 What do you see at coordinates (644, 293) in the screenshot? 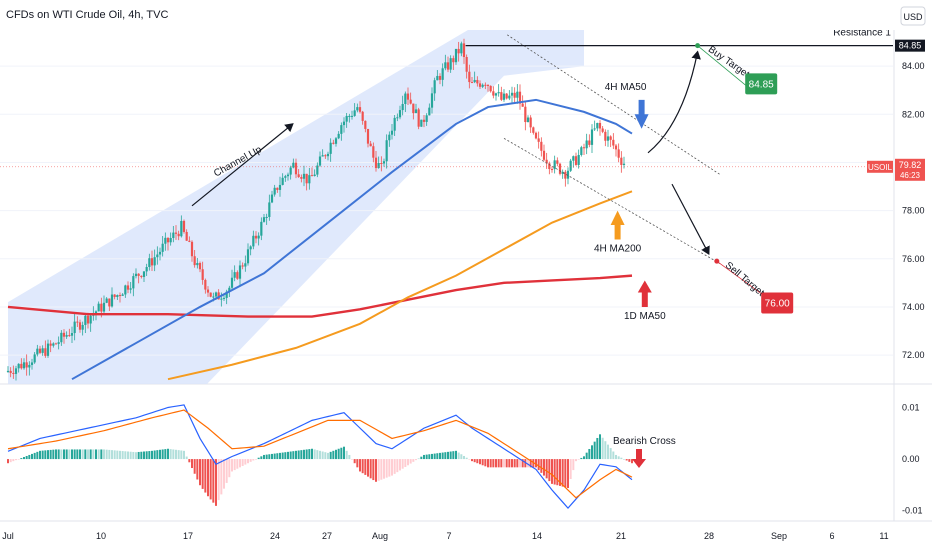
I see `ma50-1d-arrow` at bounding box center [644, 293].